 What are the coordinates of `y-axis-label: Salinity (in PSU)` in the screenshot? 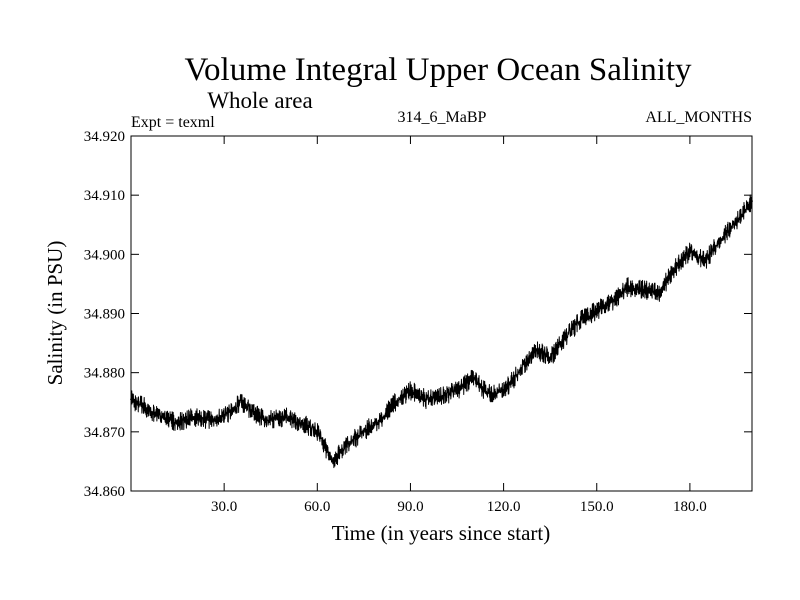 It's located at (55, 313).